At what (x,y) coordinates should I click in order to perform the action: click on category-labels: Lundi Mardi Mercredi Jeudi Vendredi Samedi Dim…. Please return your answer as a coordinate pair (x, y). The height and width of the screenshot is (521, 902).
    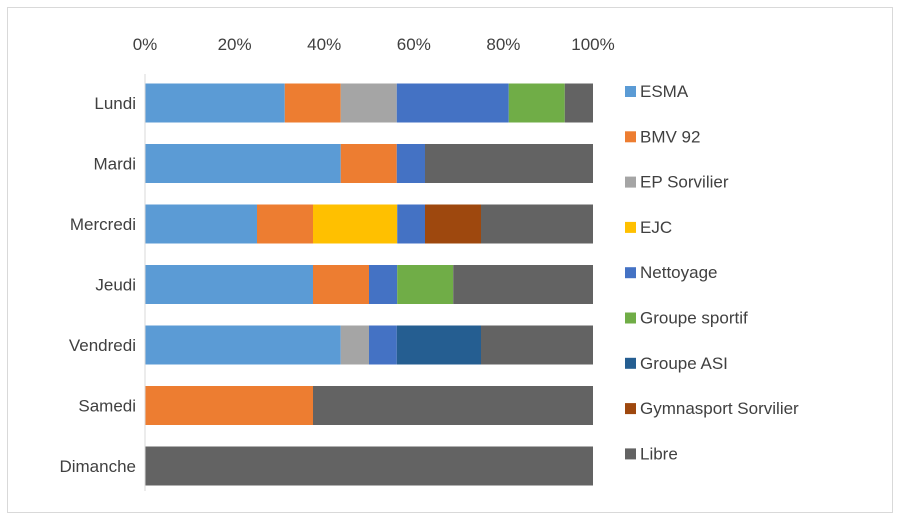
    Looking at the image, I should click on (97, 285).